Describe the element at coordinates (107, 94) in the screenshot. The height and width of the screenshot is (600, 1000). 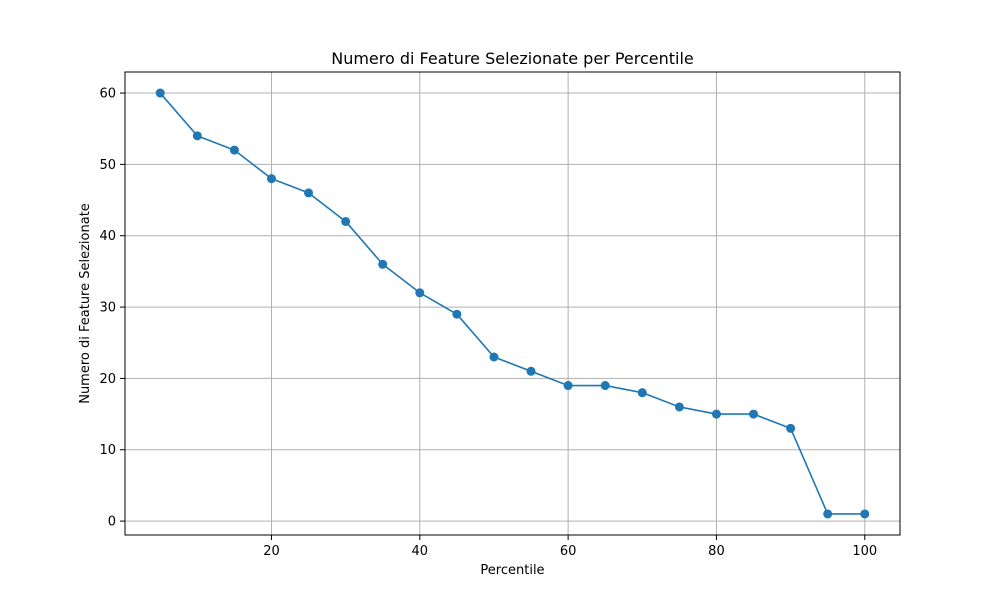
I see `y-tick-label: 60` at that location.